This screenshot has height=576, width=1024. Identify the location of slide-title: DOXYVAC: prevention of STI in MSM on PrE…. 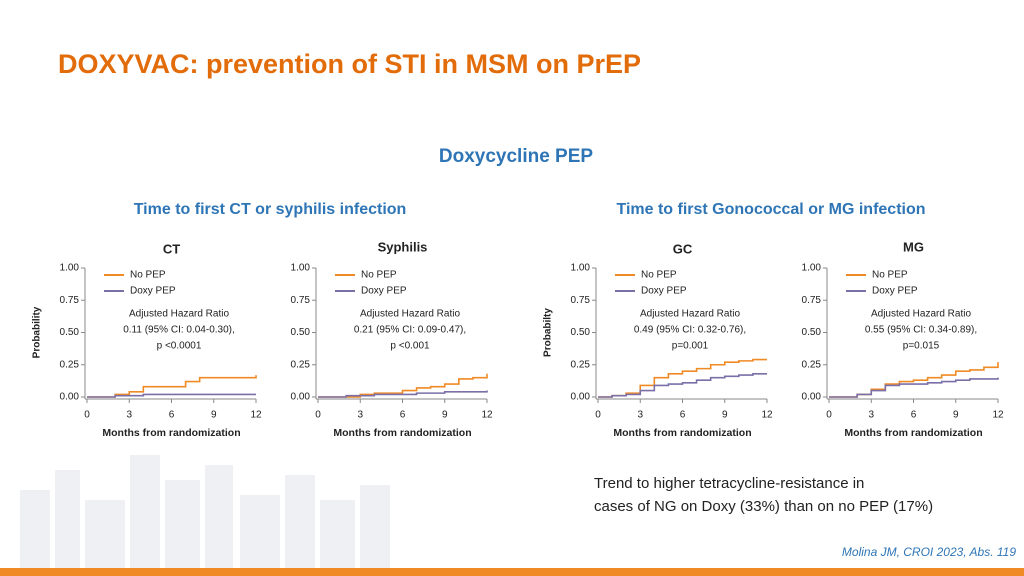
(349, 64).